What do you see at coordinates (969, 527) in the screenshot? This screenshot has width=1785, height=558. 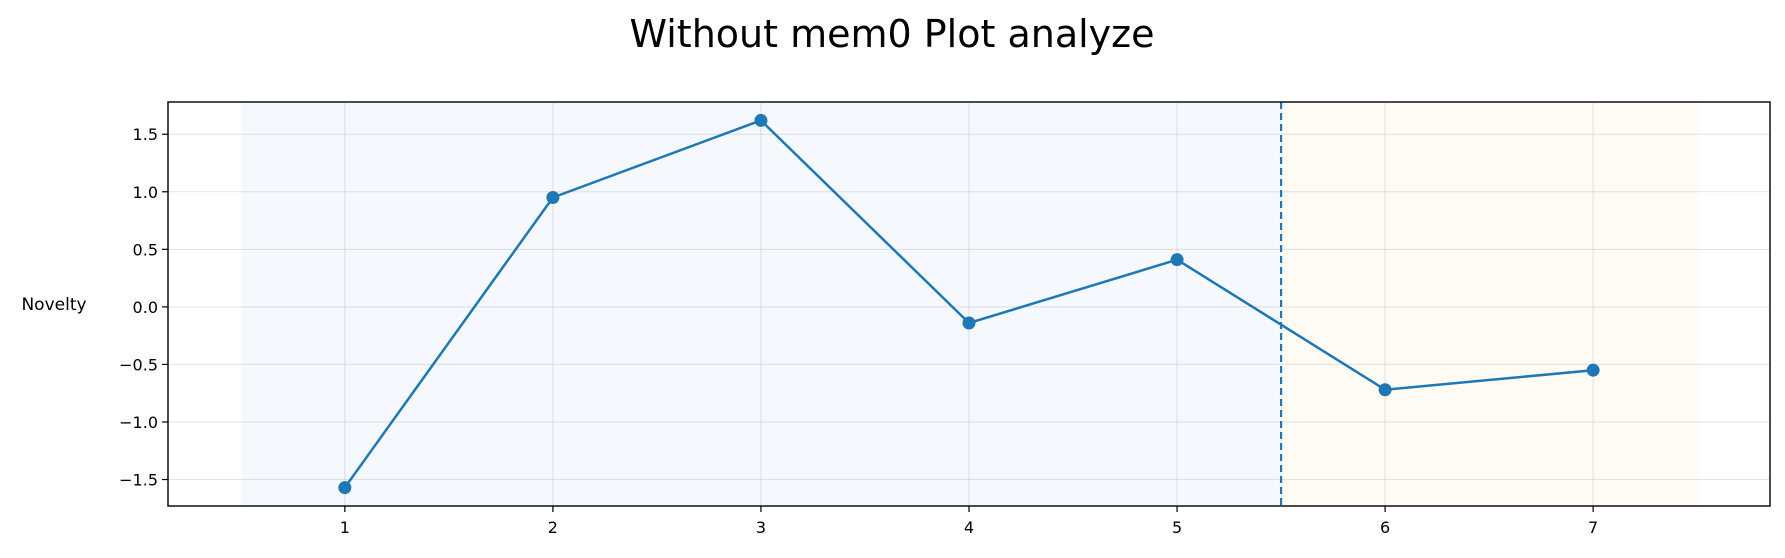 I see `x-tick-label-4: 4` at bounding box center [969, 527].